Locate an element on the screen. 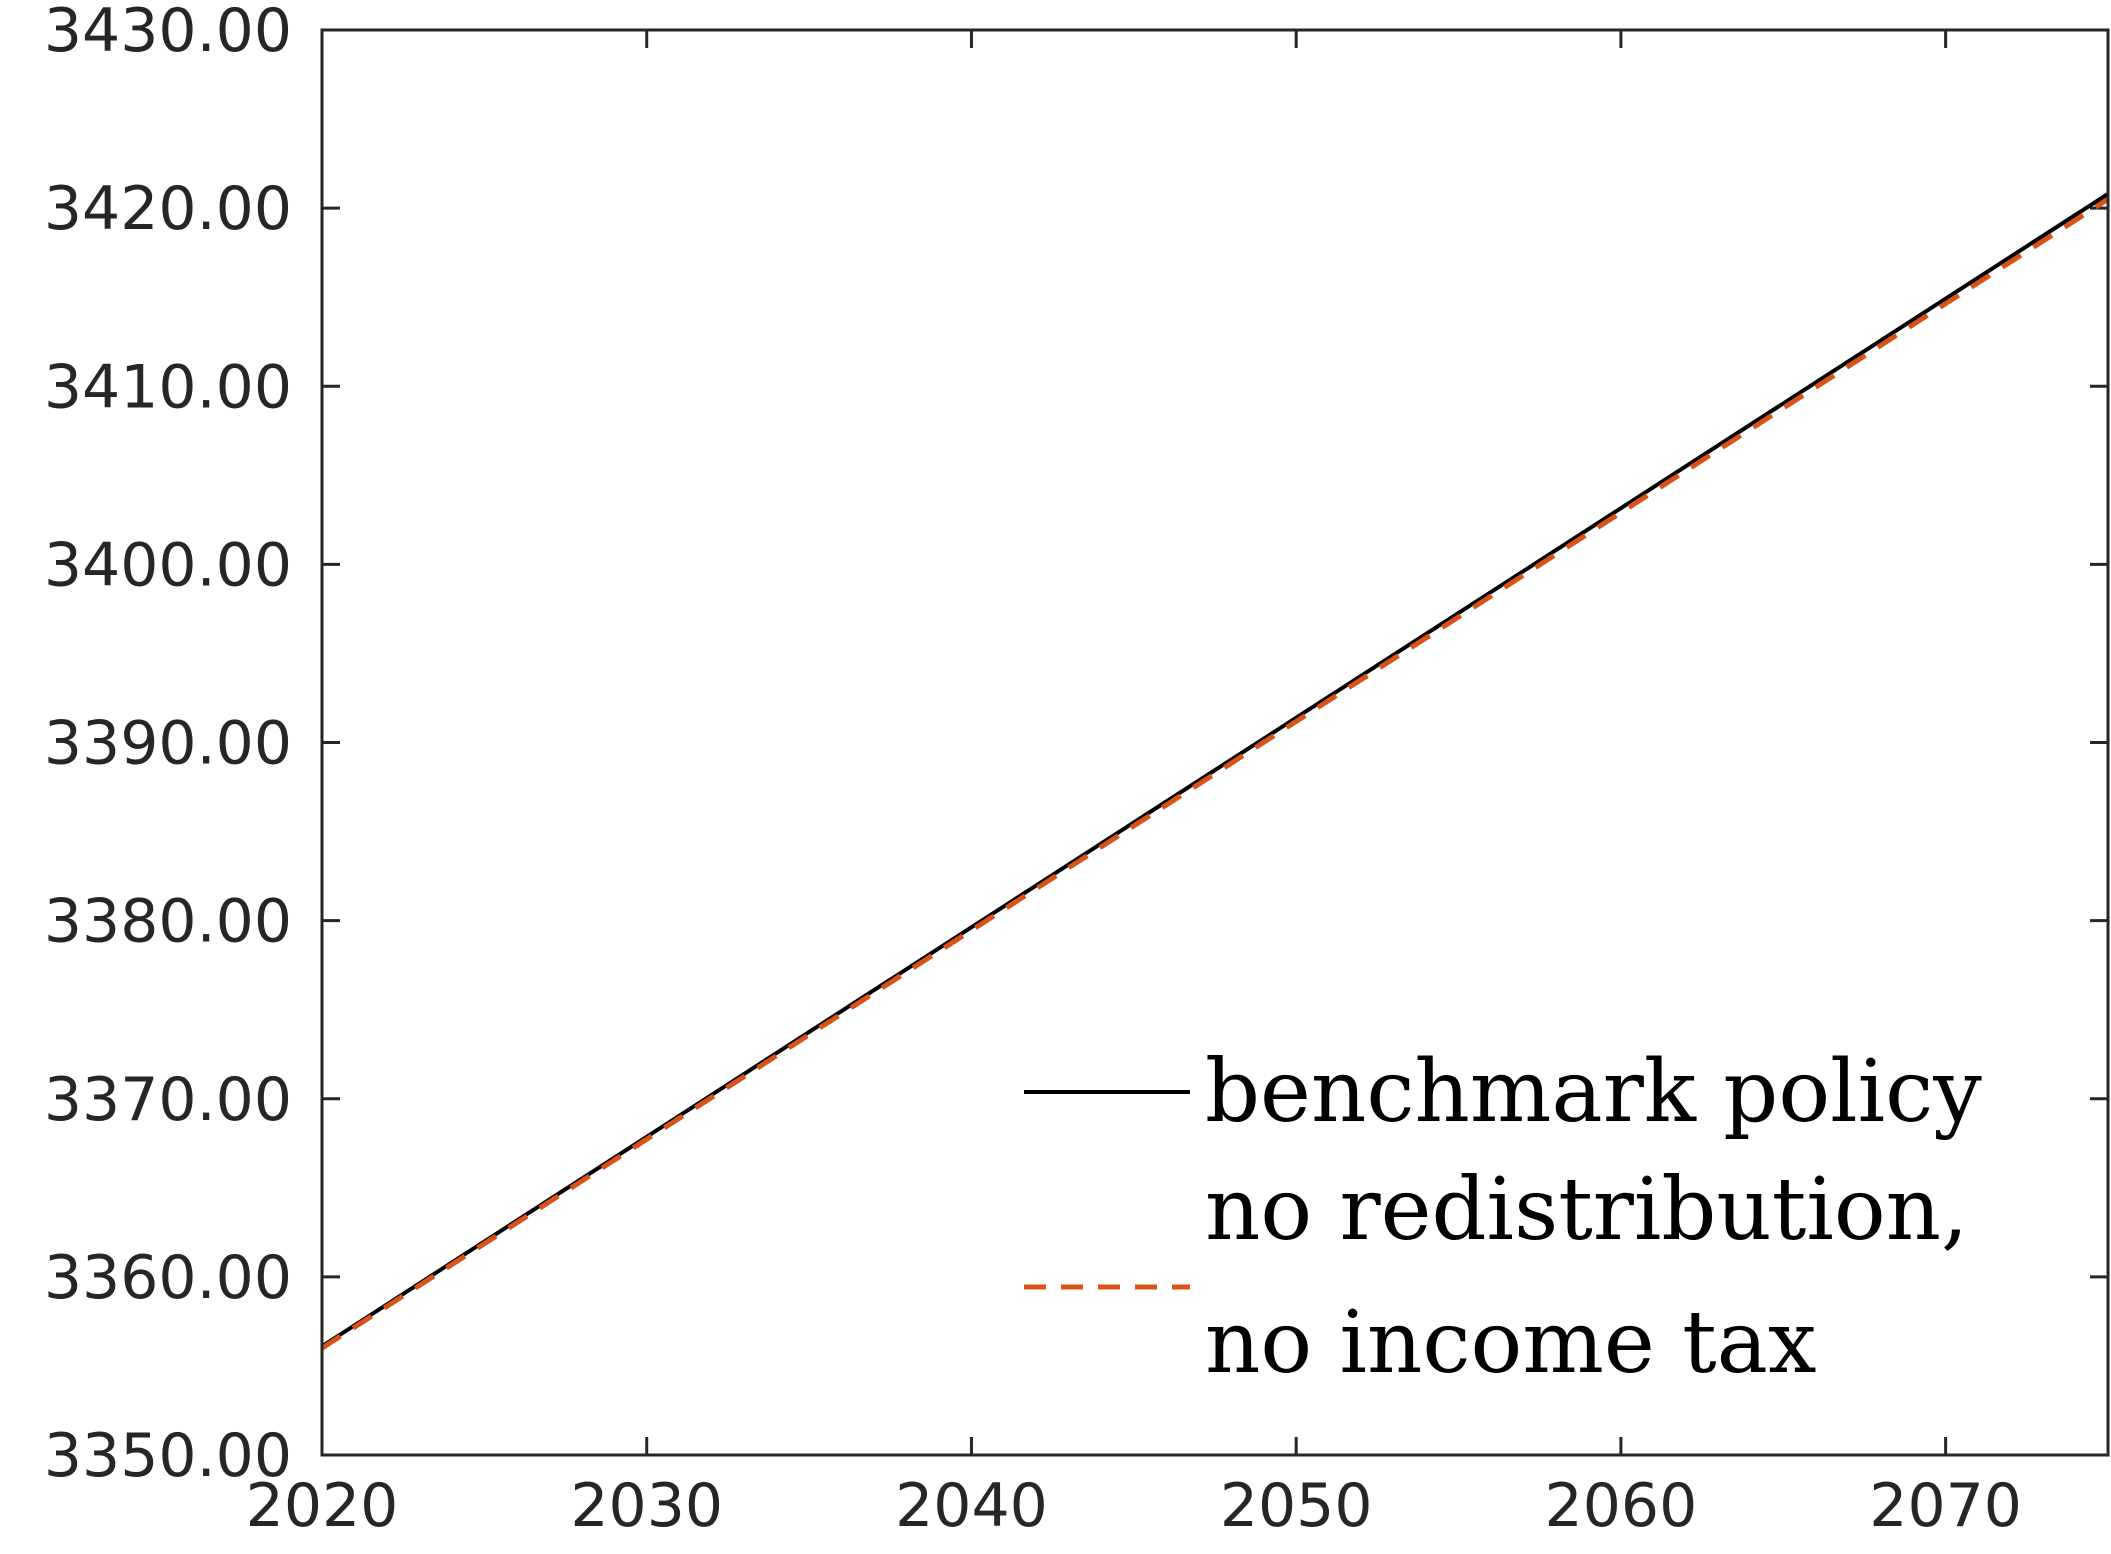 This screenshot has width=2111, height=1554. x-tick-label: 2060 is located at coordinates (1621, 1506).